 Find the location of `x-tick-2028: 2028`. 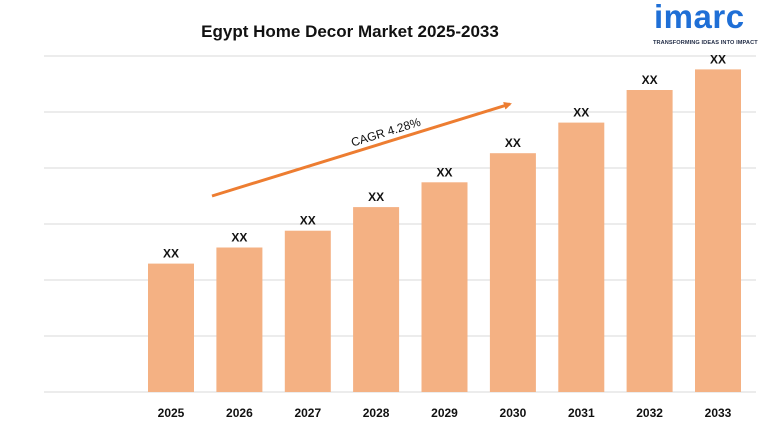

x-tick-2028: 2028 is located at coordinates (376, 413).